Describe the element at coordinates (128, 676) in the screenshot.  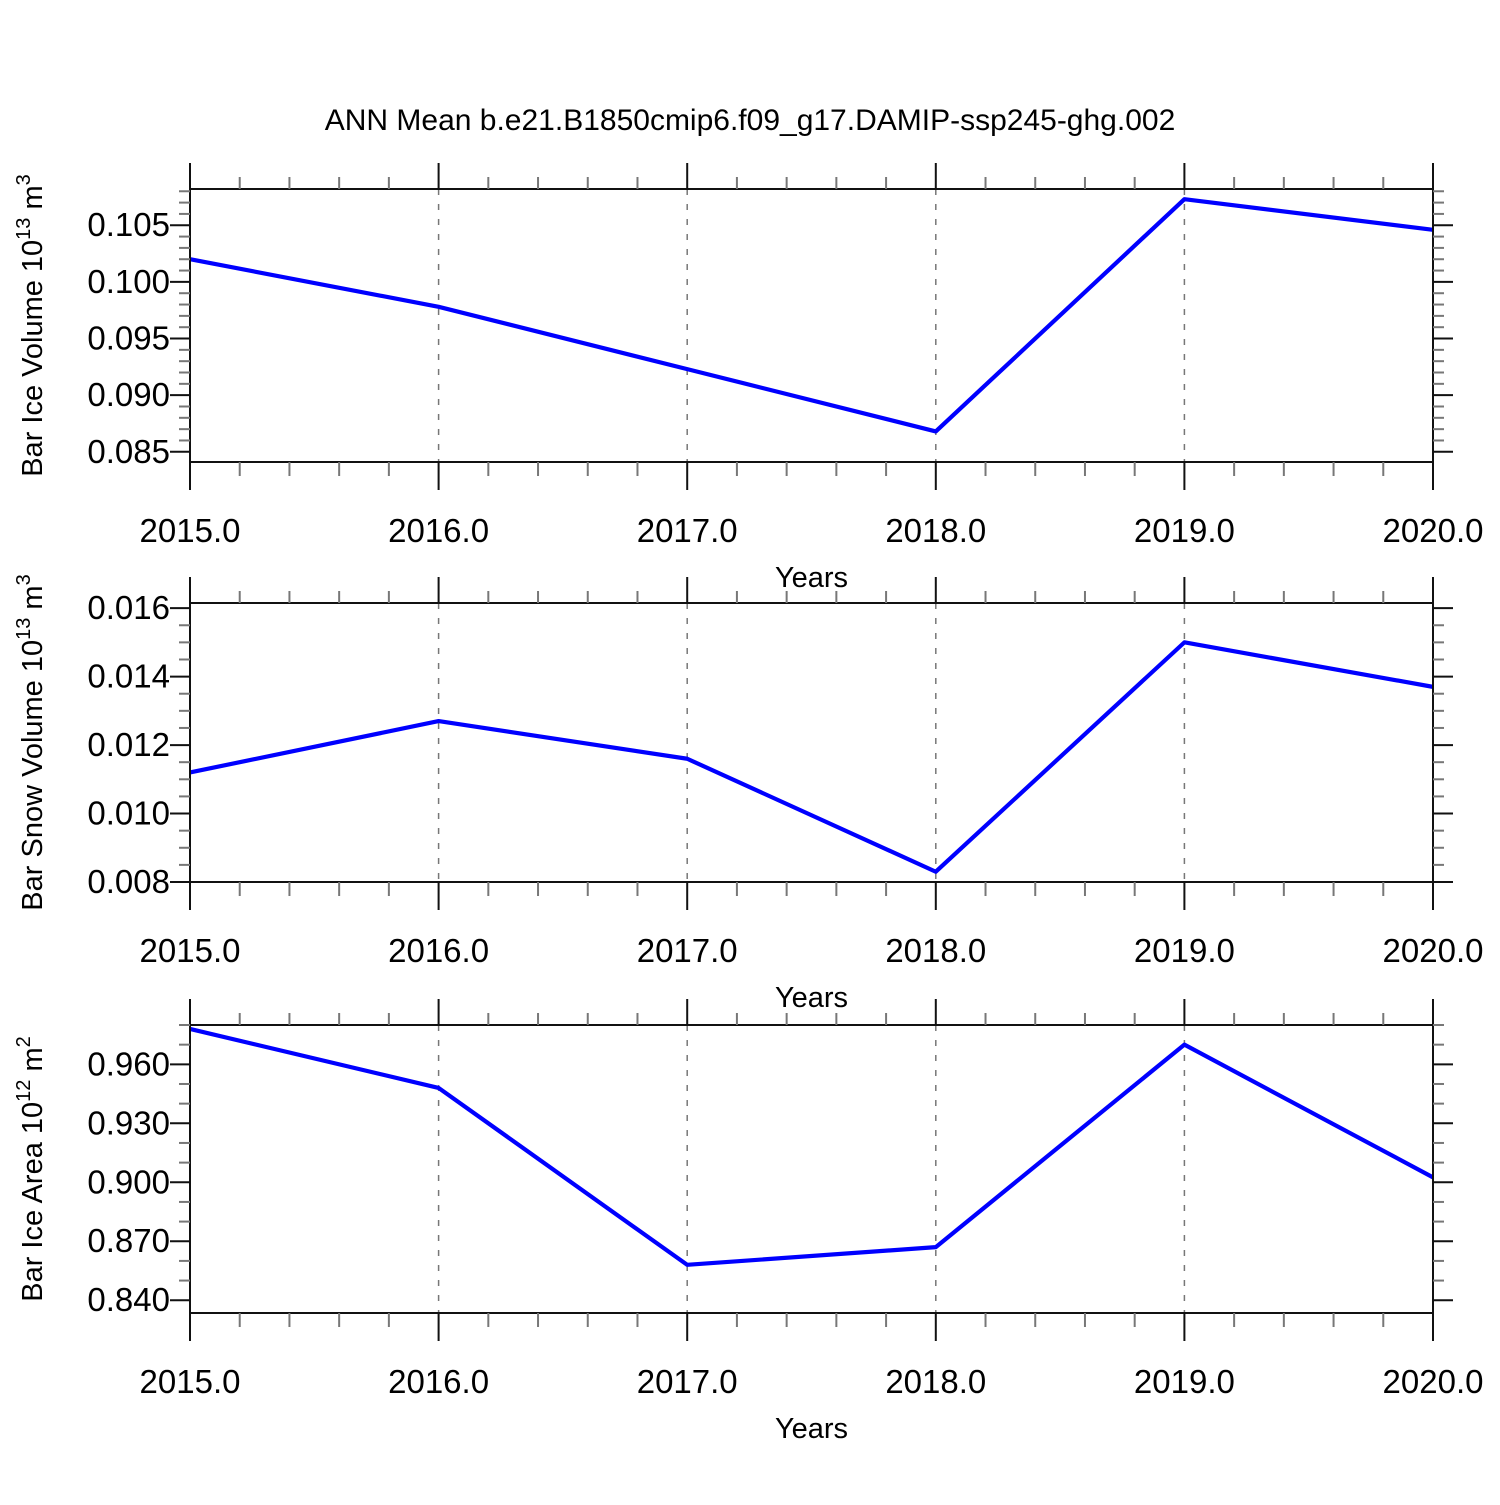
I see `y-tick-label: 0.014` at that location.